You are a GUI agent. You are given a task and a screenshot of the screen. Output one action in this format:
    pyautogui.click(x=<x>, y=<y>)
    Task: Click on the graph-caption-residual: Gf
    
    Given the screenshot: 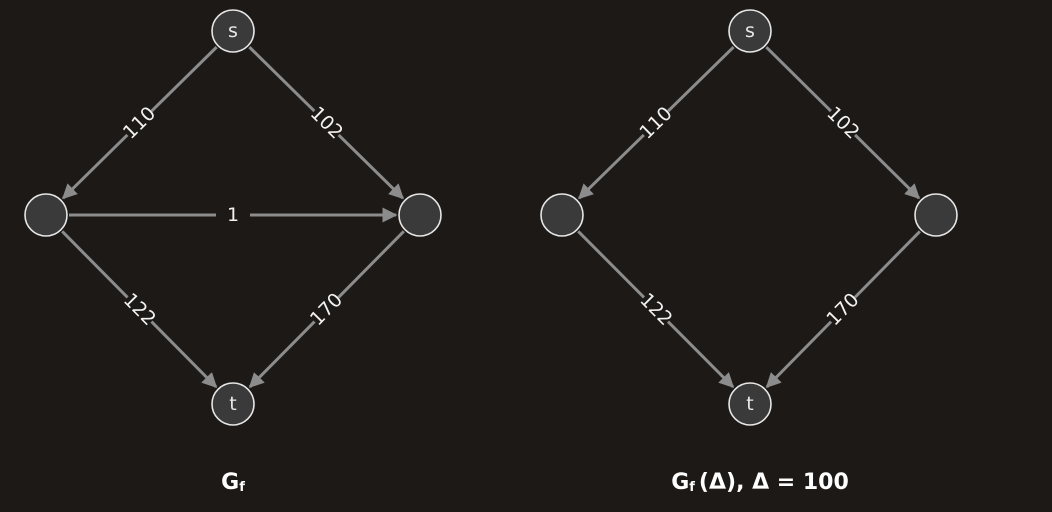 What is the action you would take?
    pyautogui.click(x=233, y=482)
    